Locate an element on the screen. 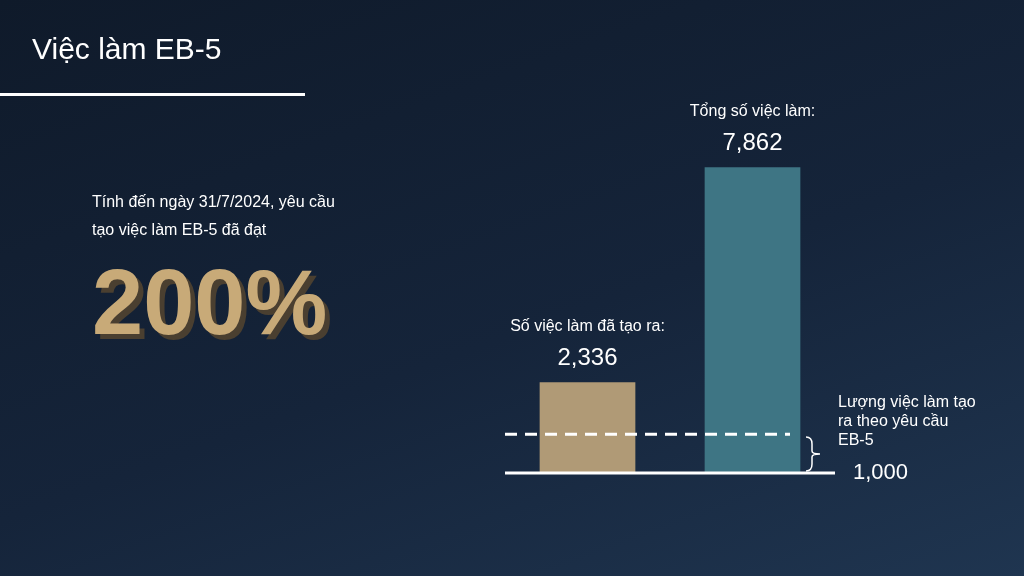  text: Tính đến ngày 31/7/2024, yêu cầu tạo việc làm EB-5 đã đạt is located at coordinates (214, 216).